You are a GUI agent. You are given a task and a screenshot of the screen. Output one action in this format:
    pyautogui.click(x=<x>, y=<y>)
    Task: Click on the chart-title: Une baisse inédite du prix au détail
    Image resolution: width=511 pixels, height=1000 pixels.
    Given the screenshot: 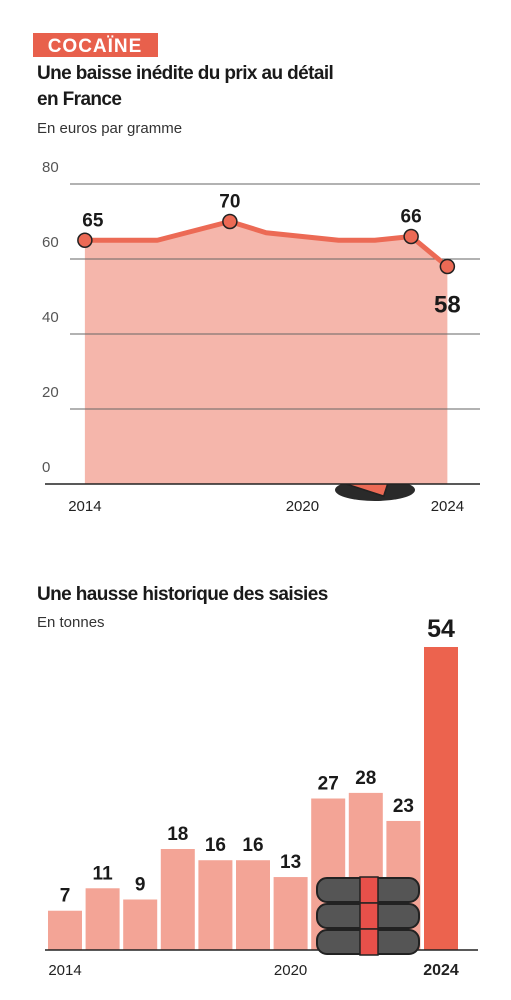 What is the action you would take?
    pyautogui.click(x=185, y=73)
    